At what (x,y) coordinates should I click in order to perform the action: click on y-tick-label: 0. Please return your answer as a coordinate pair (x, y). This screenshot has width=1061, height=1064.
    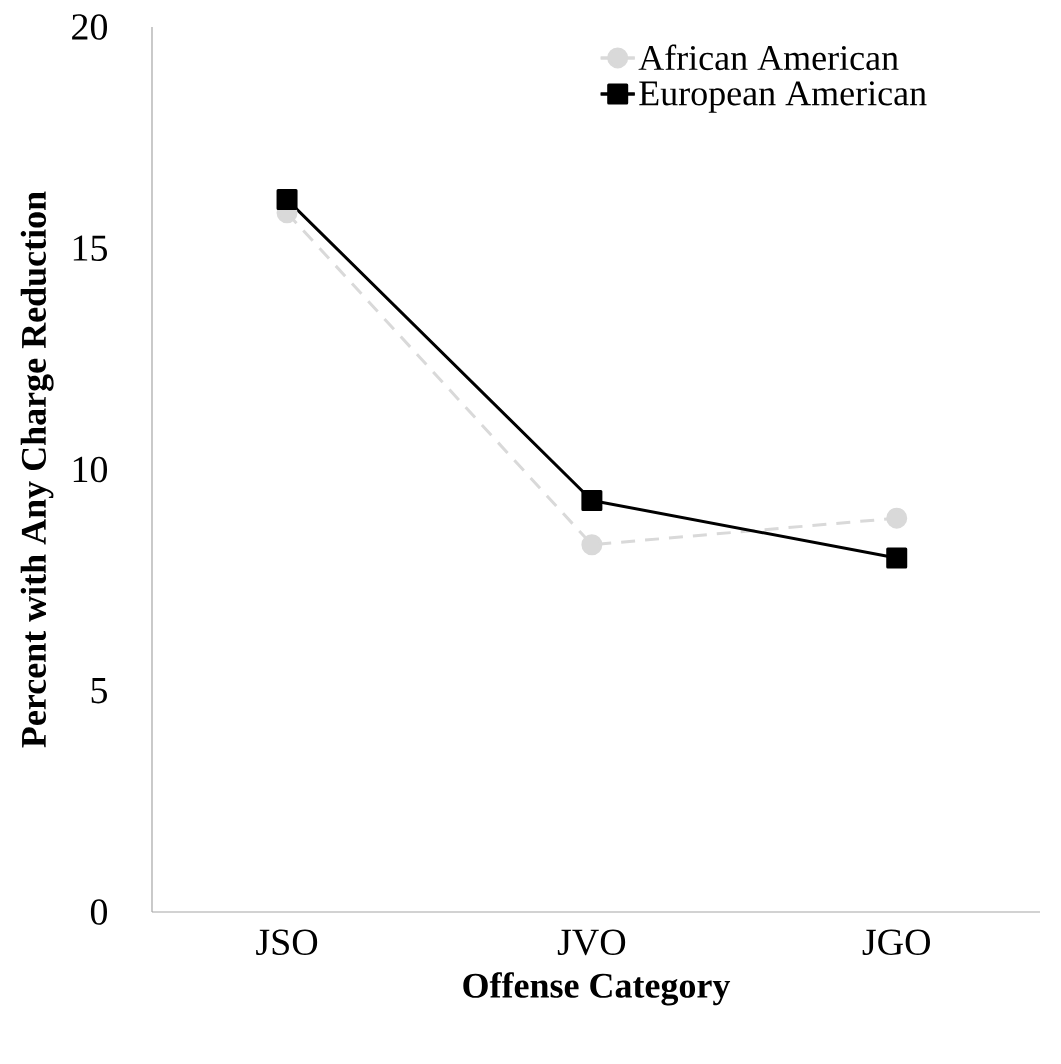
    Looking at the image, I should click on (99, 912).